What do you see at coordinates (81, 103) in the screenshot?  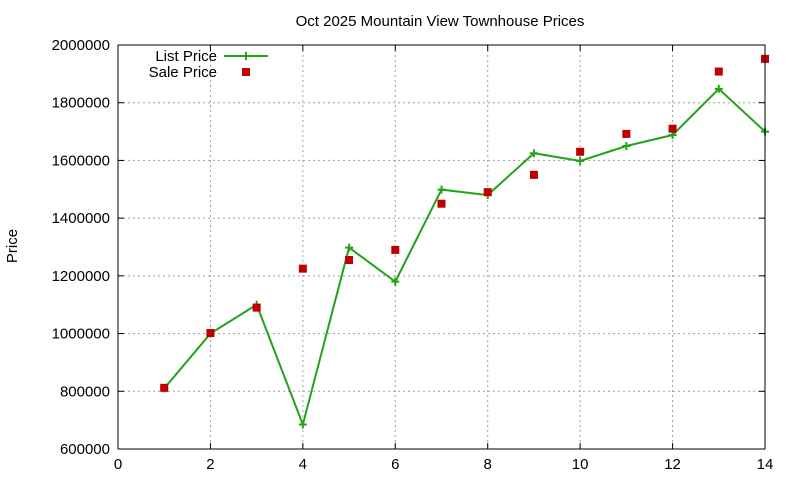 I see `y-tick-label: 1800000` at bounding box center [81, 103].